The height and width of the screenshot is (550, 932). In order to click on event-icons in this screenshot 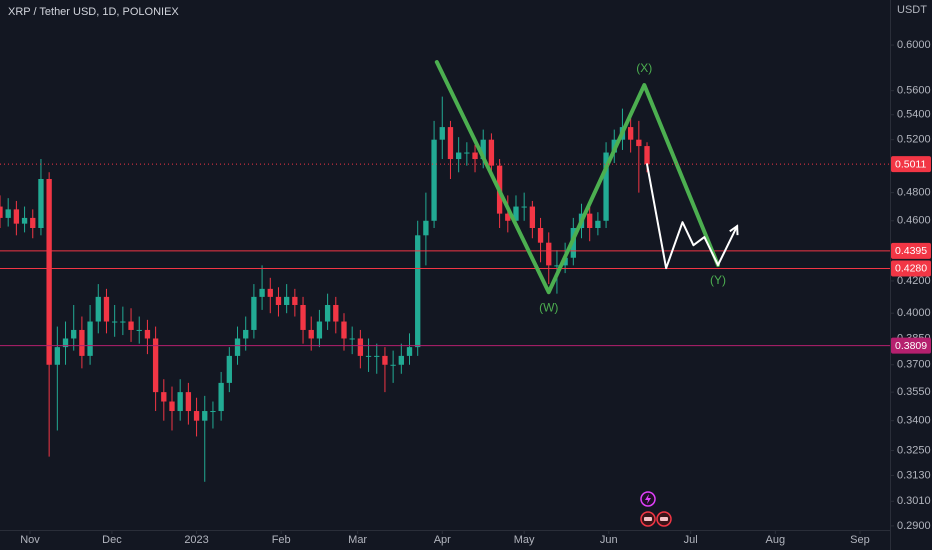, I will do `click(656, 509)`.